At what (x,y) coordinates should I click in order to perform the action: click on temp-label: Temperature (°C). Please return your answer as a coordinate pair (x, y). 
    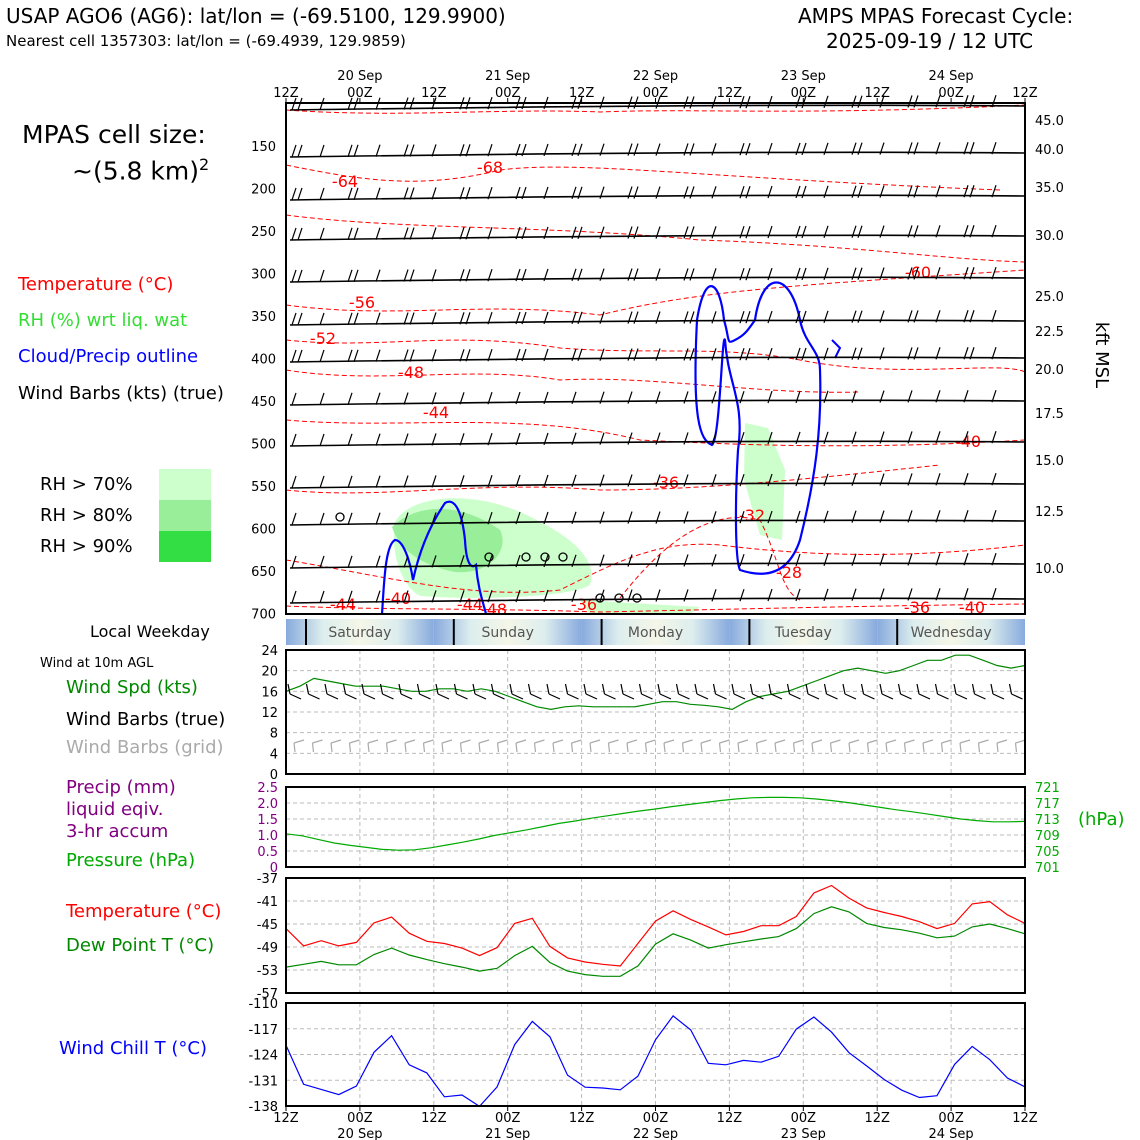
    Looking at the image, I should click on (144, 911).